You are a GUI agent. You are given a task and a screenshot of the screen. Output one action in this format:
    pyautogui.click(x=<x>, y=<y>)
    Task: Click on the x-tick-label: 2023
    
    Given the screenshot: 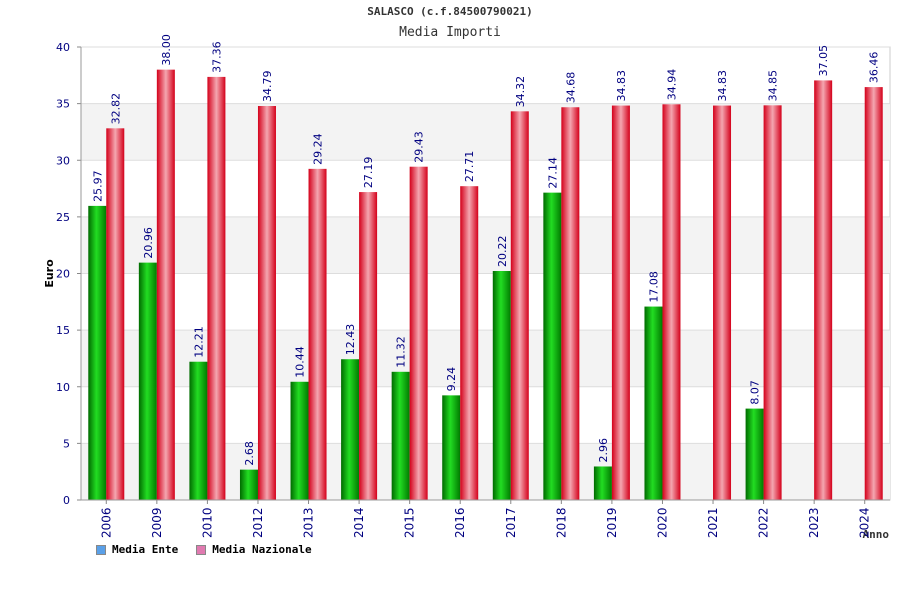 What is the action you would take?
    pyautogui.click(x=814, y=522)
    